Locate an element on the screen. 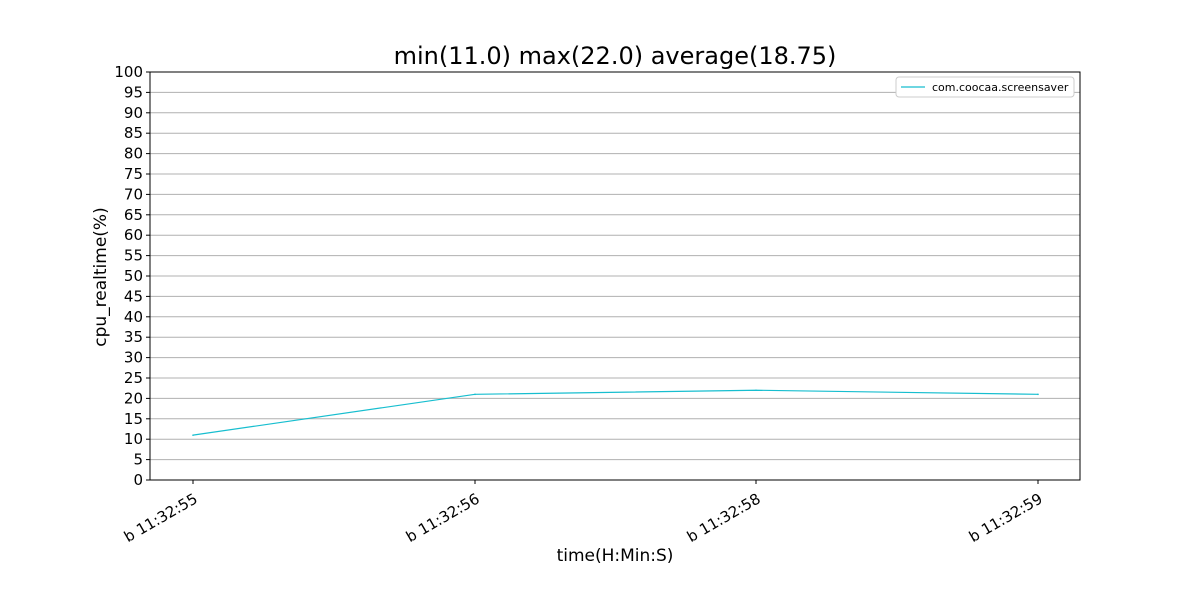 Image resolution: width=1200 pixels, height=600 pixels. legend: com.coocaa.screensaver is located at coordinates (985, 87).